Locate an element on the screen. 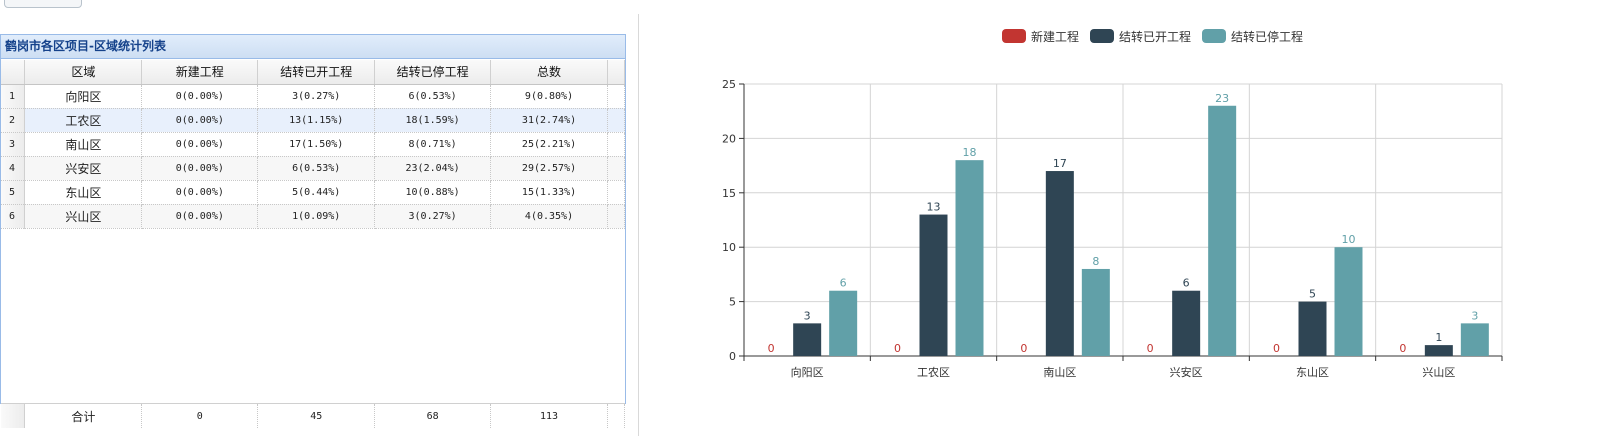 This screenshot has width=1603, height=436. y-tick-label: 15 is located at coordinates (729, 193).